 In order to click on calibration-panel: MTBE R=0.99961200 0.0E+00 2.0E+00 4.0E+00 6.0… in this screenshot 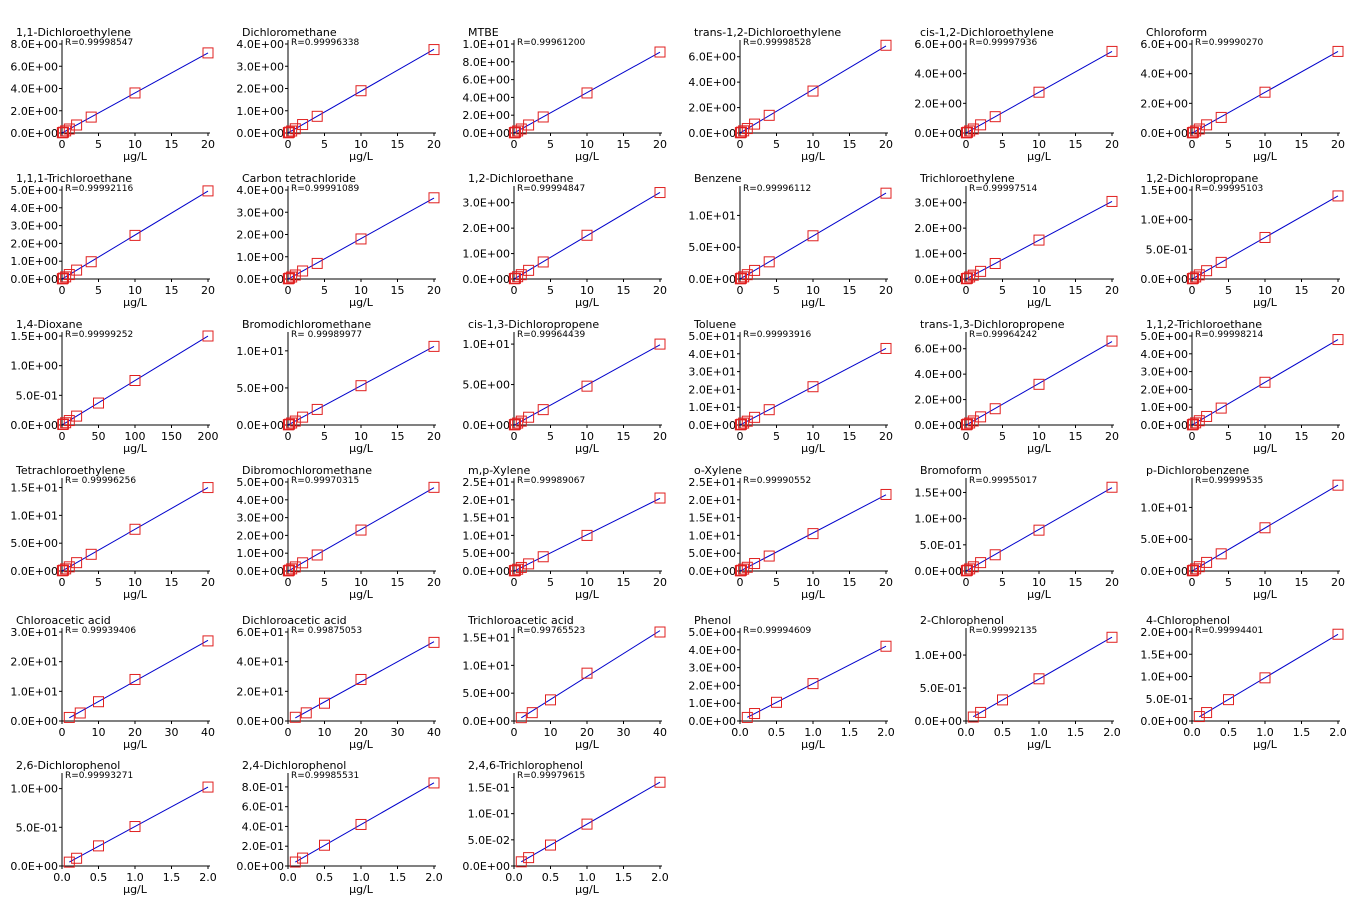, I will do `click(565, 97)`.